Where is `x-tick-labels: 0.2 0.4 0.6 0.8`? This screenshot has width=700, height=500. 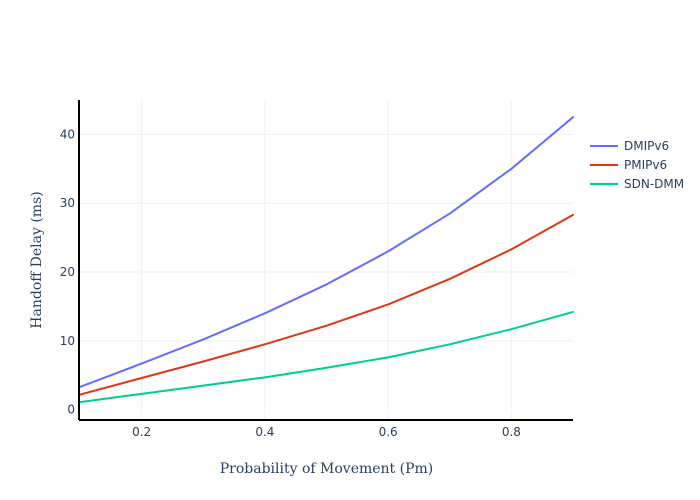 x-tick-labels: 0.2 0.4 0.6 0.8 is located at coordinates (326, 432).